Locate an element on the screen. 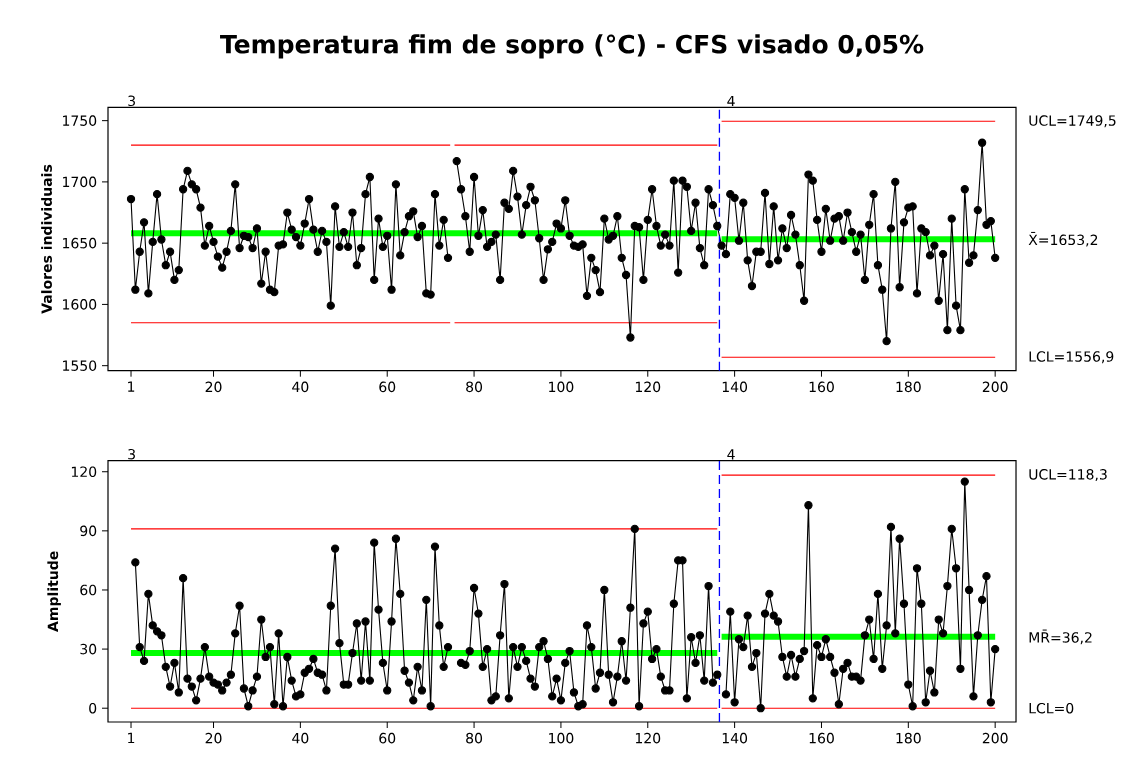 This screenshot has width=1141, height=758. y-tick-label: 1550 is located at coordinates (80, 365).